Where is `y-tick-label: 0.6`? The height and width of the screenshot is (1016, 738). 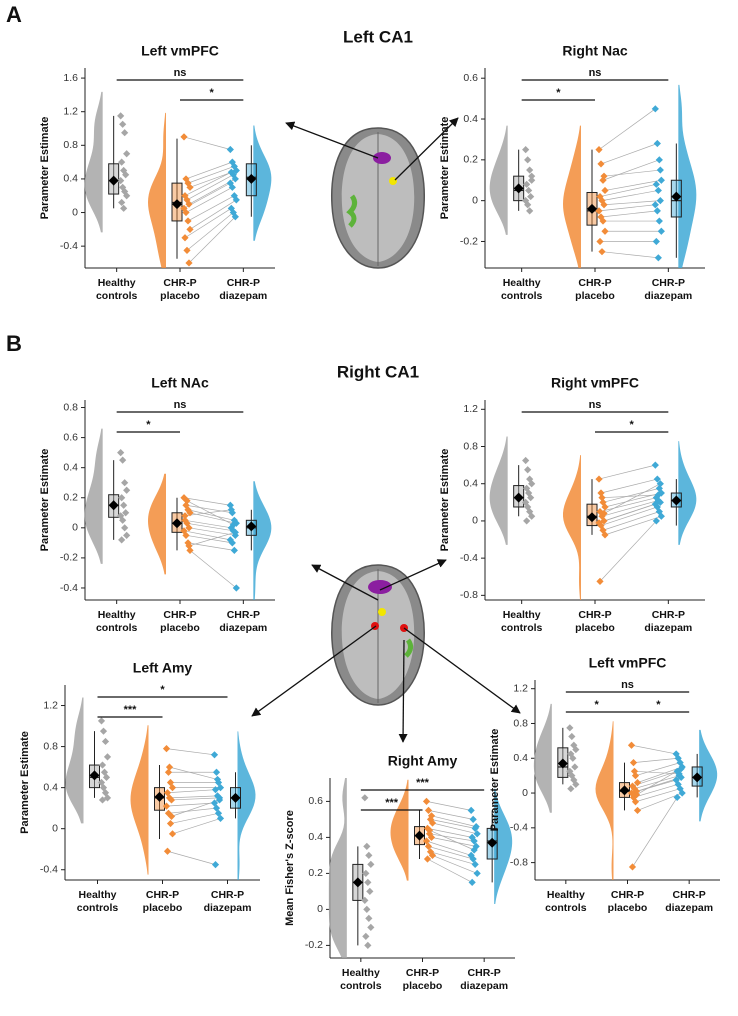 y-tick-label: 0.6 is located at coordinates (70, 437).